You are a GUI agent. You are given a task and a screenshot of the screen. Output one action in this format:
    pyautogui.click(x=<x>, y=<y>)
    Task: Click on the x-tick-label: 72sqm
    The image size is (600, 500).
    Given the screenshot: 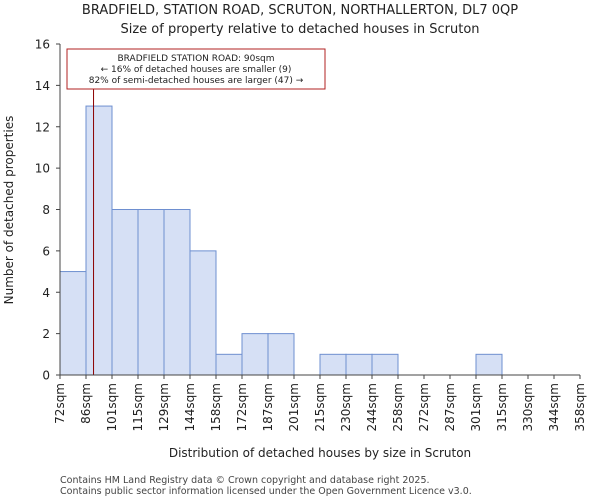 What is the action you would take?
    pyautogui.click(x=60, y=403)
    